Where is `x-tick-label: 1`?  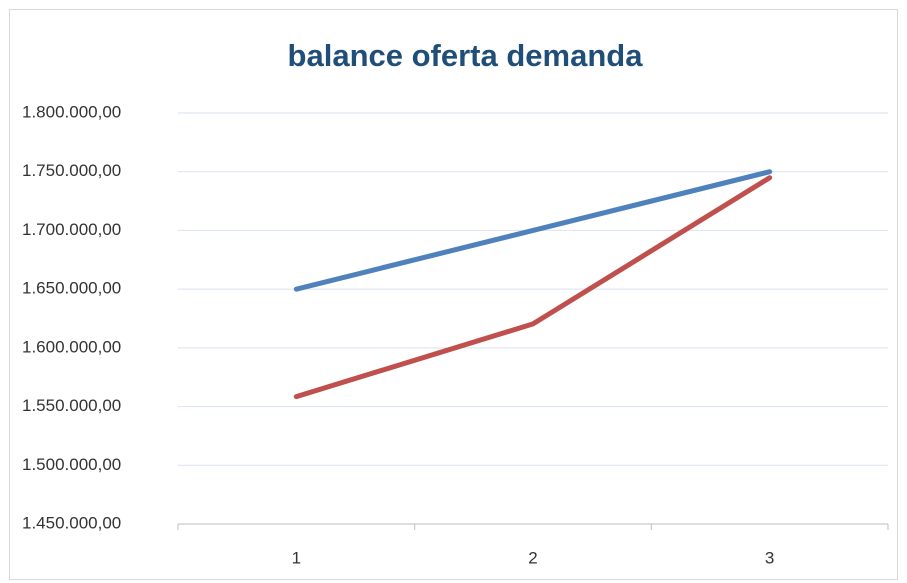 x-tick-label: 1 is located at coordinates (296, 557).